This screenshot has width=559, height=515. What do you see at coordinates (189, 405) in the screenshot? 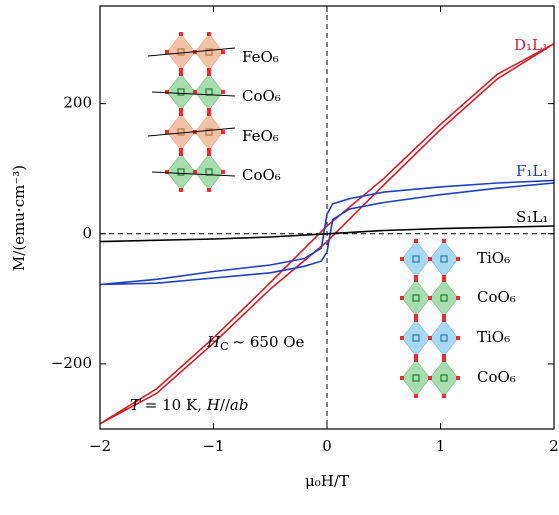
I see `annotation: T = 10 K, H//ab` at bounding box center [189, 405].